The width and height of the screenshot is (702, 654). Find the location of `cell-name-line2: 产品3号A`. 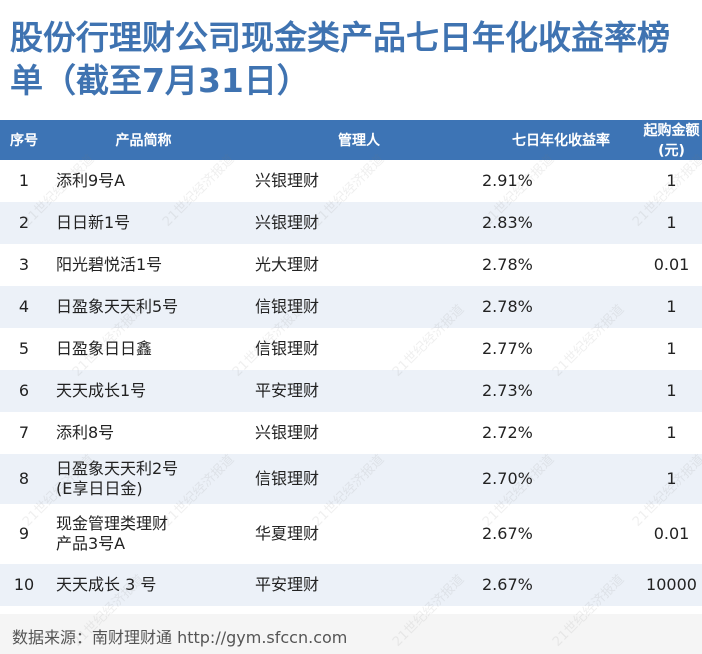

cell-name-line2: 产品3号A is located at coordinates (91, 543).